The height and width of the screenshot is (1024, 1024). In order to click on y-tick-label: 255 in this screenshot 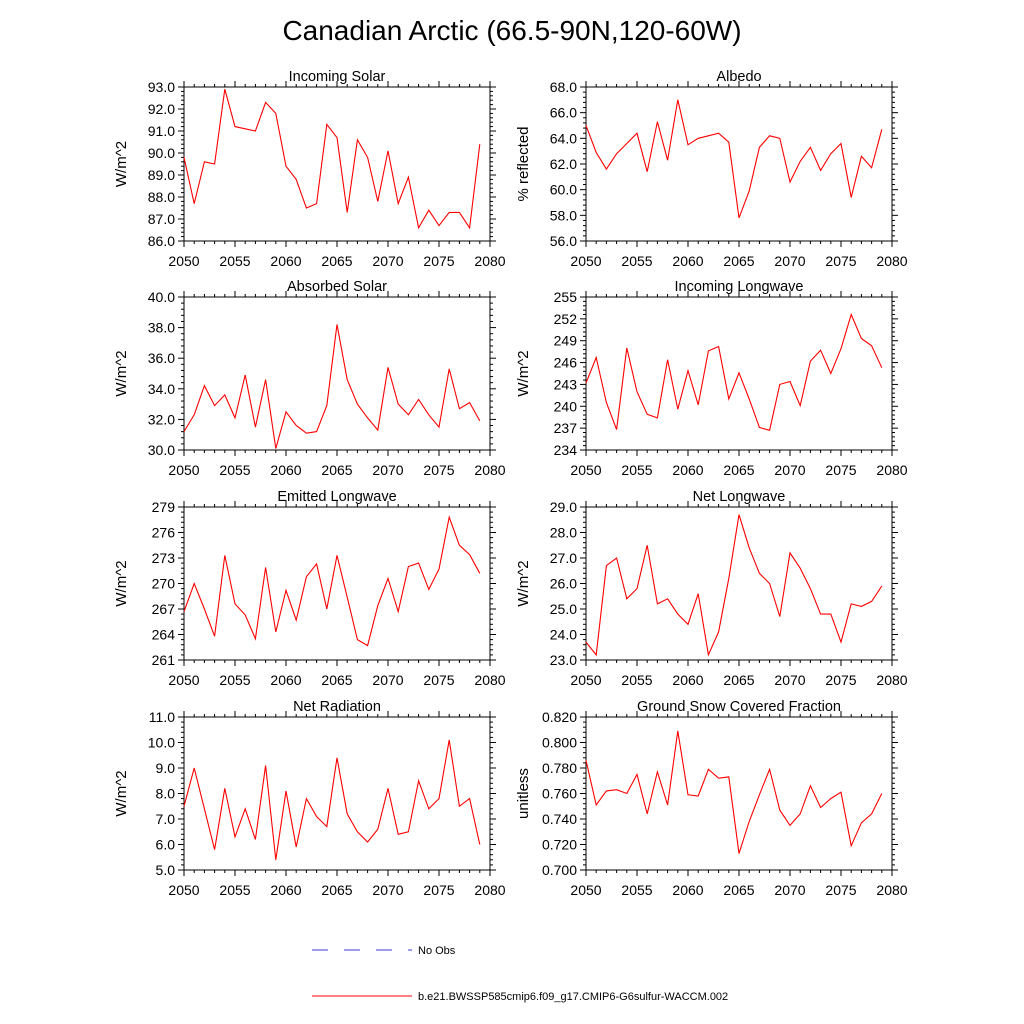, I will do `click(566, 297)`.